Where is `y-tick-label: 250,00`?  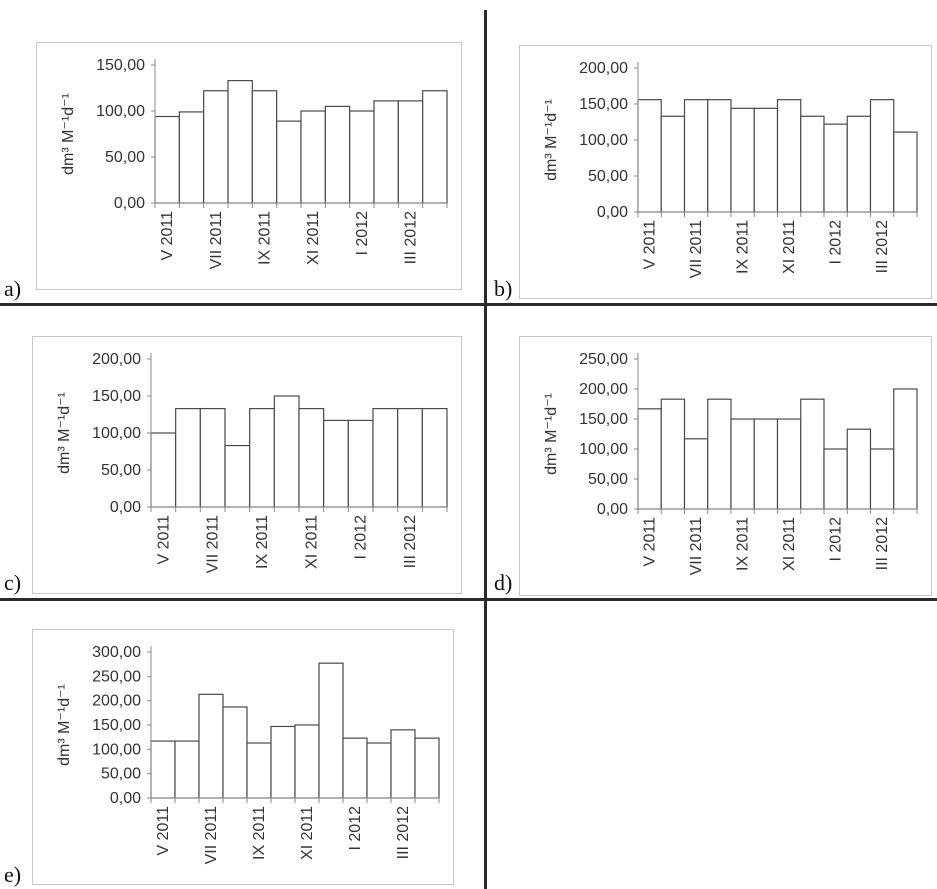
y-tick-label: 250,00 is located at coordinates (116, 676).